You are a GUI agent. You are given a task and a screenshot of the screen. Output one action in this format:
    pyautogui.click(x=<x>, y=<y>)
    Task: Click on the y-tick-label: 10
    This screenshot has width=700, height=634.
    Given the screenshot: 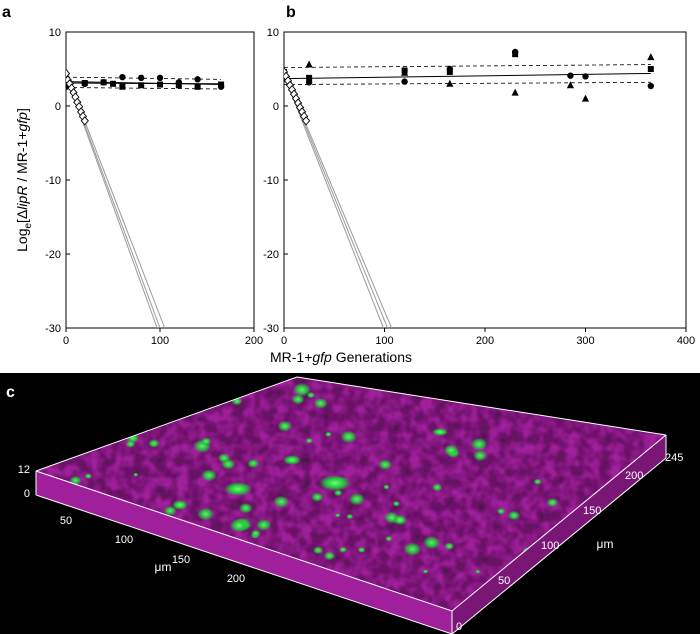 What is the action you would take?
    pyautogui.click(x=273, y=33)
    